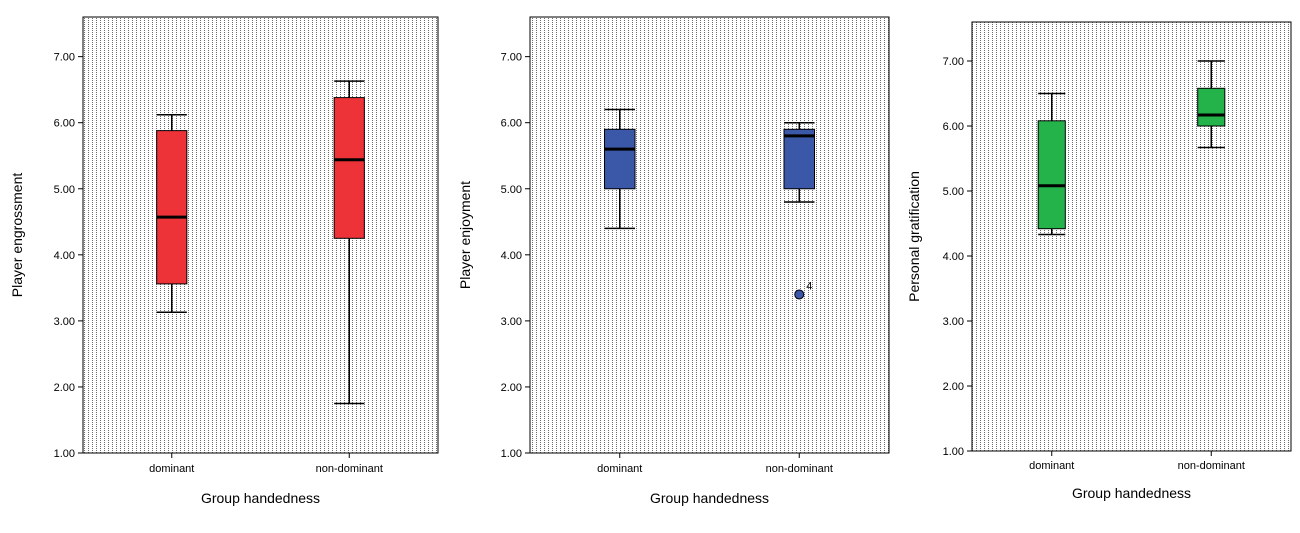 Image resolution: width=1300 pixels, height=533 pixels. Describe the element at coordinates (799, 294) in the screenshot. I see `outlier-point` at that location.